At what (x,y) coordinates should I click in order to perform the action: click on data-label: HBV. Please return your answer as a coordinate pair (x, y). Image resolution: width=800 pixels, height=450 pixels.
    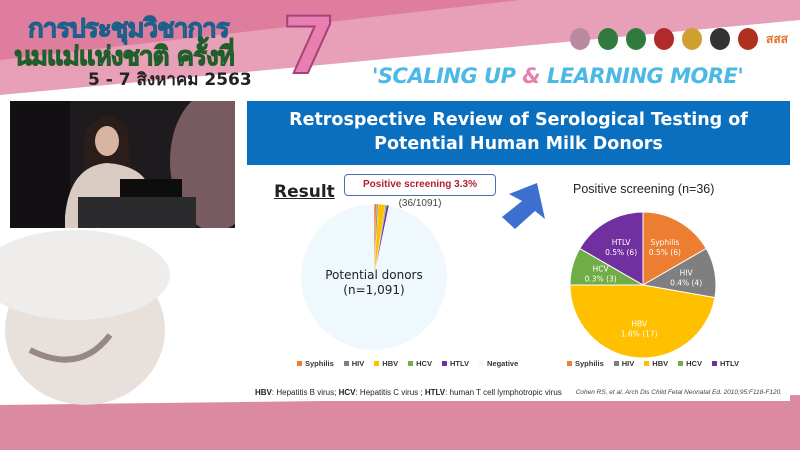
    Looking at the image, I should click on (639, 324).